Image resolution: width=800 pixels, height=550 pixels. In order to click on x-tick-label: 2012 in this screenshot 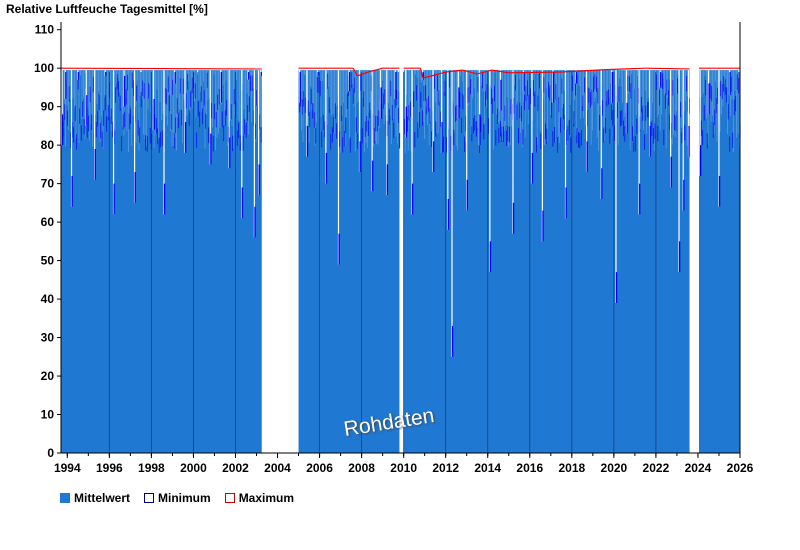, I will do `click(445, 468)`.